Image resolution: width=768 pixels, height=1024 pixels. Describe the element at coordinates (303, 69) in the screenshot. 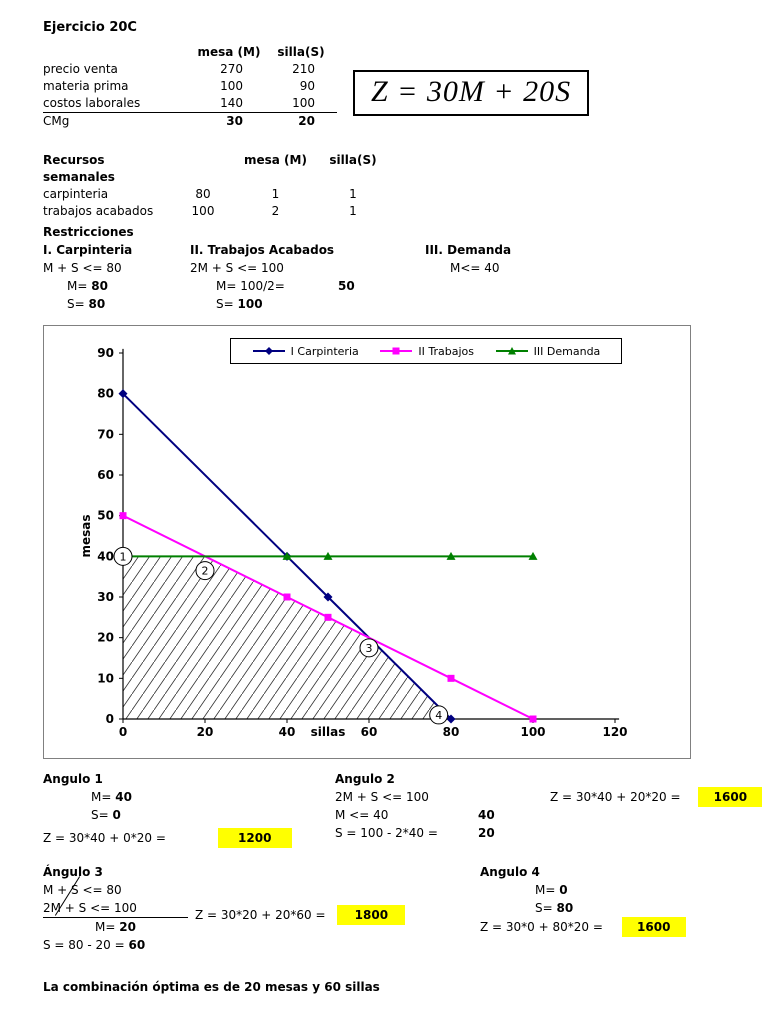

I see `cell-value: 210` at that location.